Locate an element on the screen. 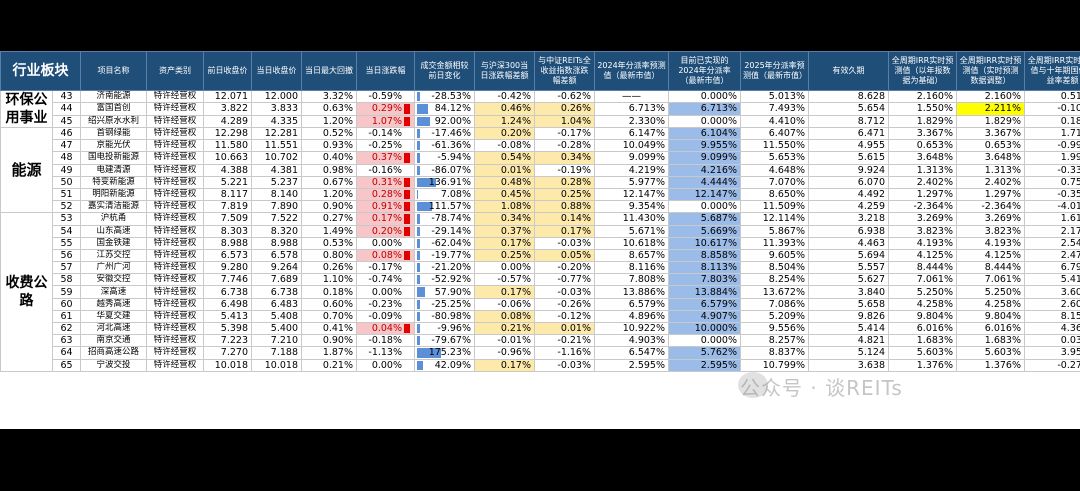 The height and width of the screenshot is (491, 1080). value-cell: 4.821 is located at coordinates (848, 341).